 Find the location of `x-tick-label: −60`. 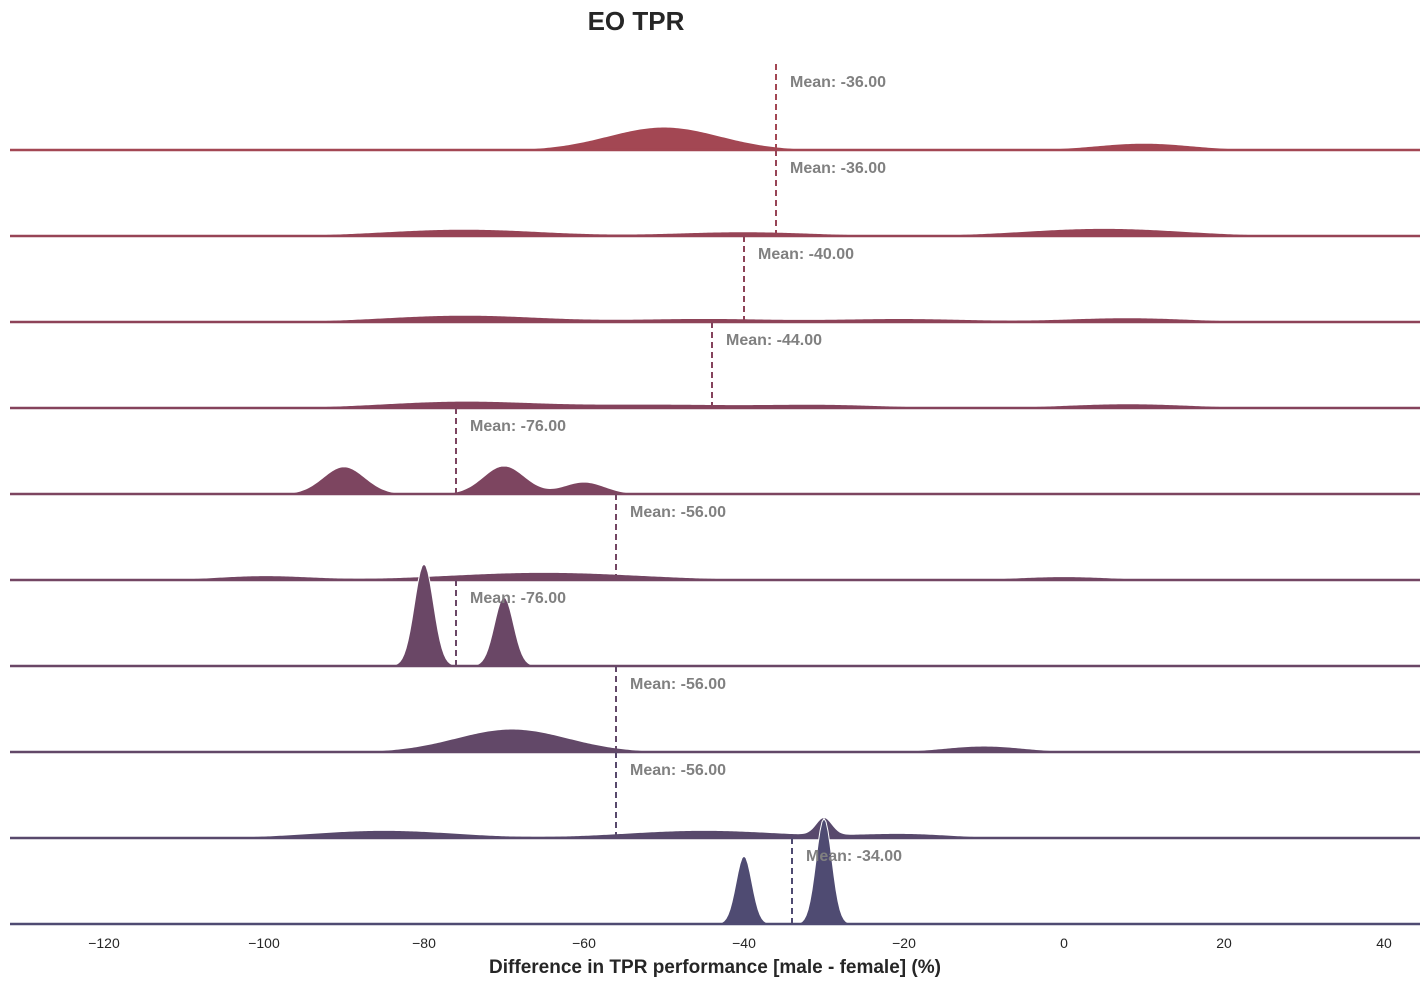

x-tick-label: −60 is located at coordinates (584, 943).